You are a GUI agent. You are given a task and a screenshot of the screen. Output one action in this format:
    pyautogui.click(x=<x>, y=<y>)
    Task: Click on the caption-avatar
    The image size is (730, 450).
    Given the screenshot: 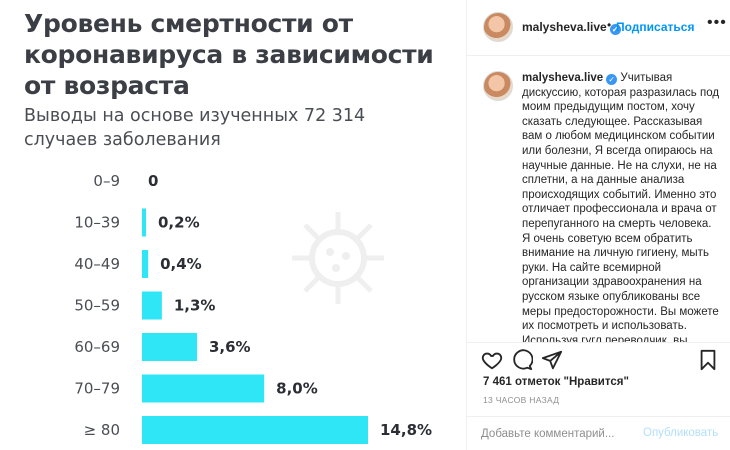 What is the action you would take?
    pyautogui.click(x=498, y=86)
    